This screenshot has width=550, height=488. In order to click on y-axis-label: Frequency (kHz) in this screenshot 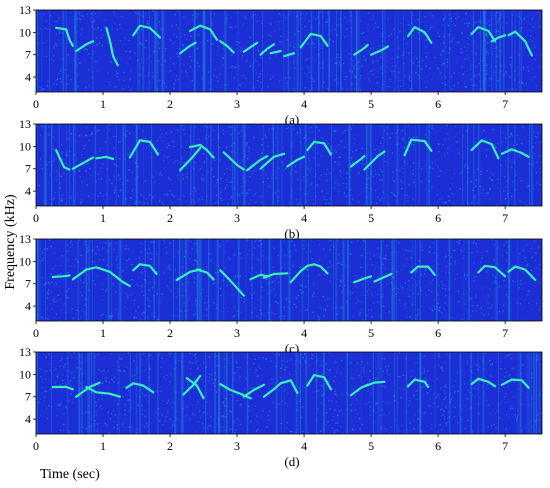, I will do `click(10, 242)`.